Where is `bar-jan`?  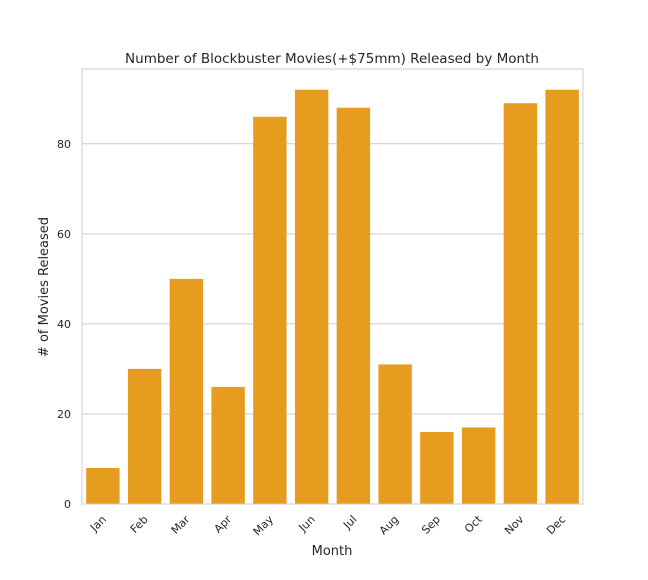 bar-jan is located at coordinates (103, 485).